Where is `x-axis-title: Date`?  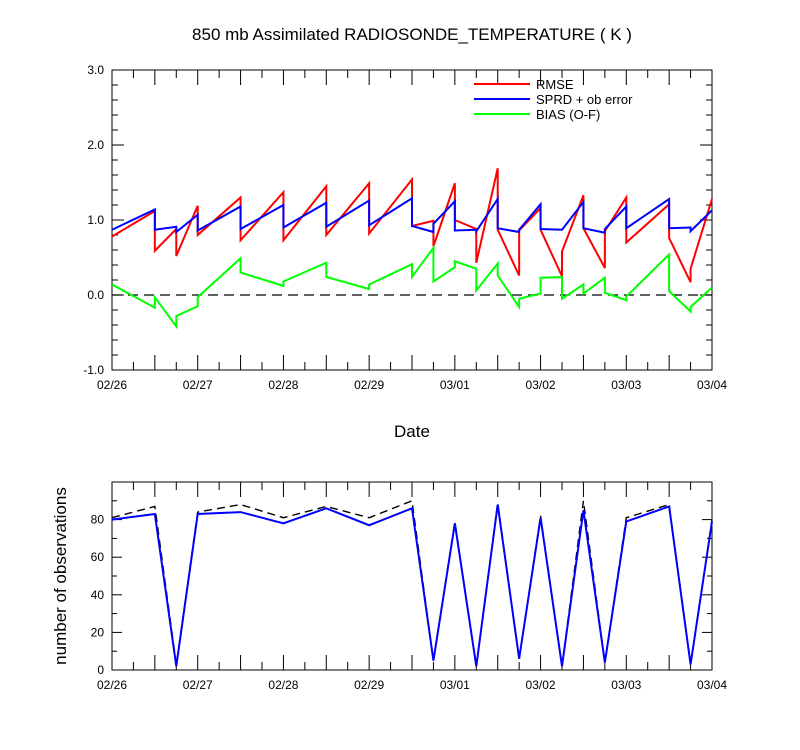 x-axis-title: Date is located at coordinates (412, 431).